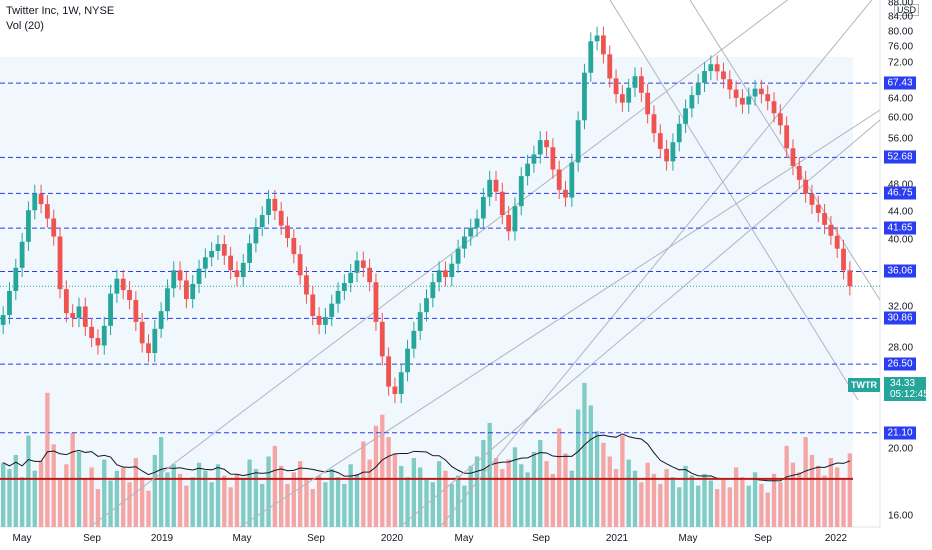  What do you see at coordinates (901, 139) in the screenshot?
I see `price-tick-label: 56.00` at bounding box center [901, 139].